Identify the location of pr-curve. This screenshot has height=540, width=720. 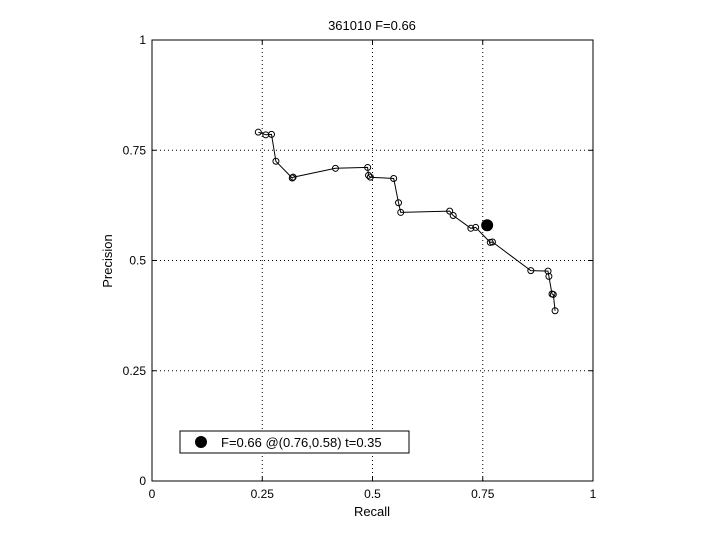
(406, 221).